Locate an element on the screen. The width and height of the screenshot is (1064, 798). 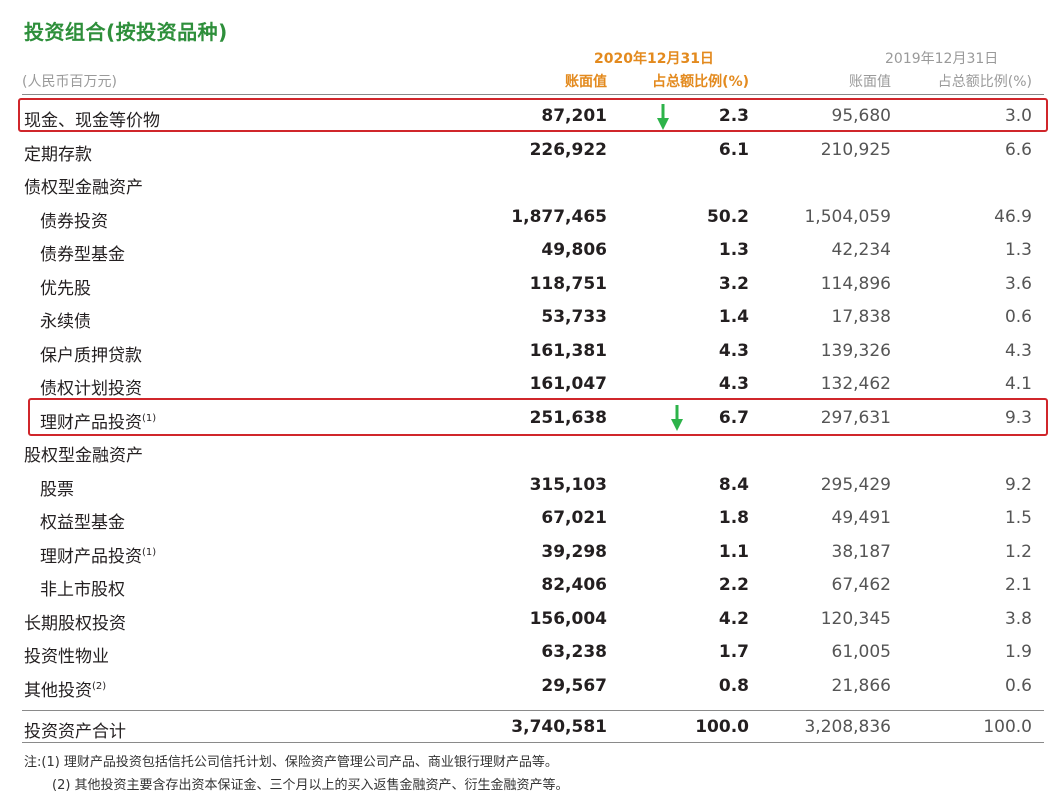
row-label: 现金、现金等价物 is located at coordinates (92, 118).